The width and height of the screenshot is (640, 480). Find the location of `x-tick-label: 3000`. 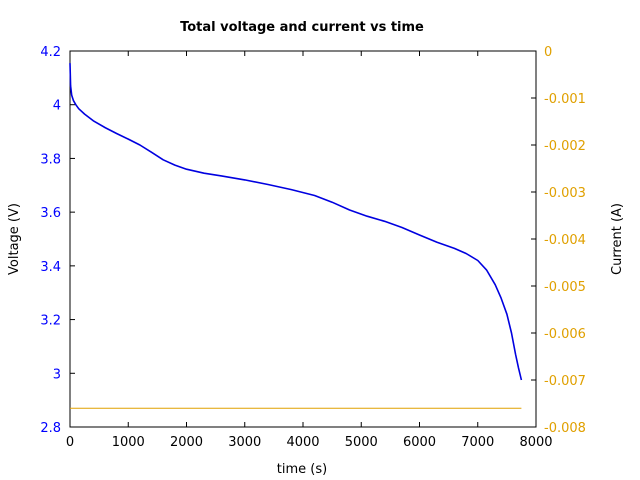

x-tick-label: 3000 is located at coordinates (244, 442).